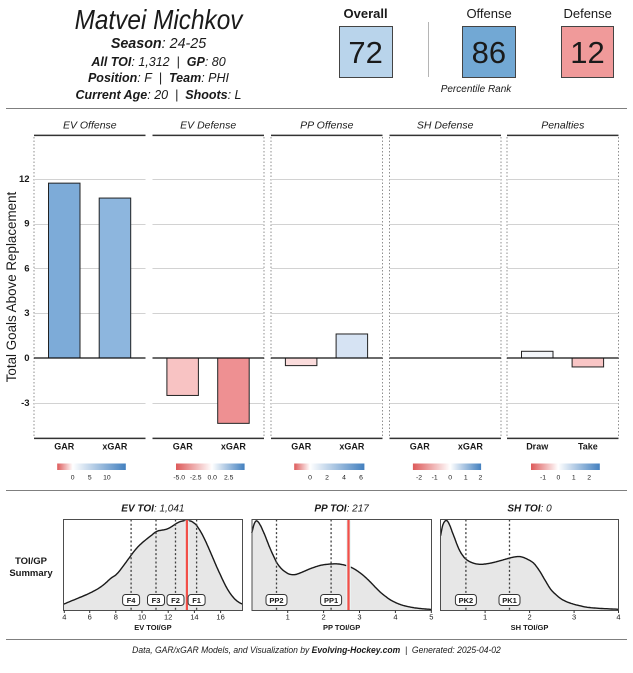  Describe the element at coordinates (152, 509) in the screenshot. I see `svg-text: EV TOI: 1,041` at that location.